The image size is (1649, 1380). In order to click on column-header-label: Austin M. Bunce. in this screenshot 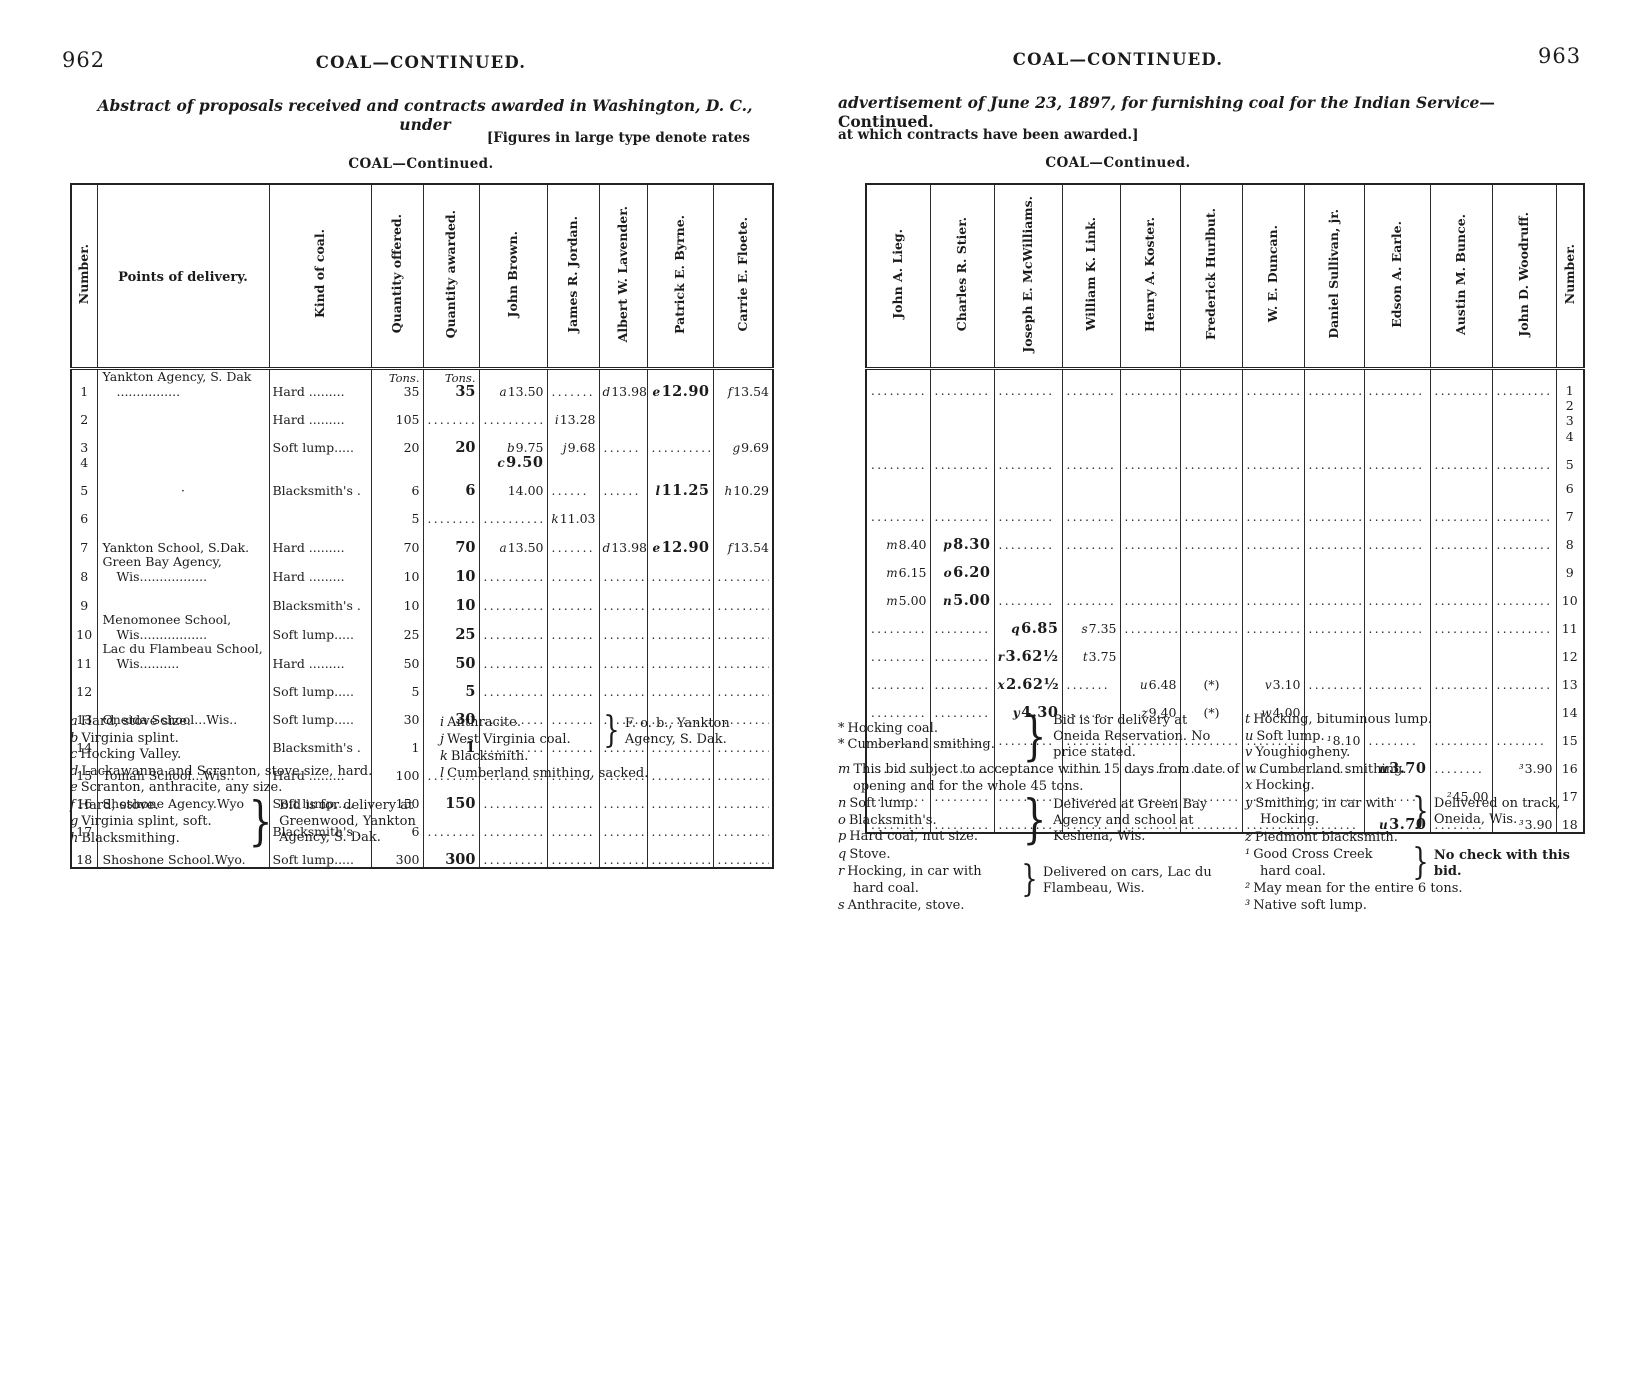, I will do `click(1461, 274)`.